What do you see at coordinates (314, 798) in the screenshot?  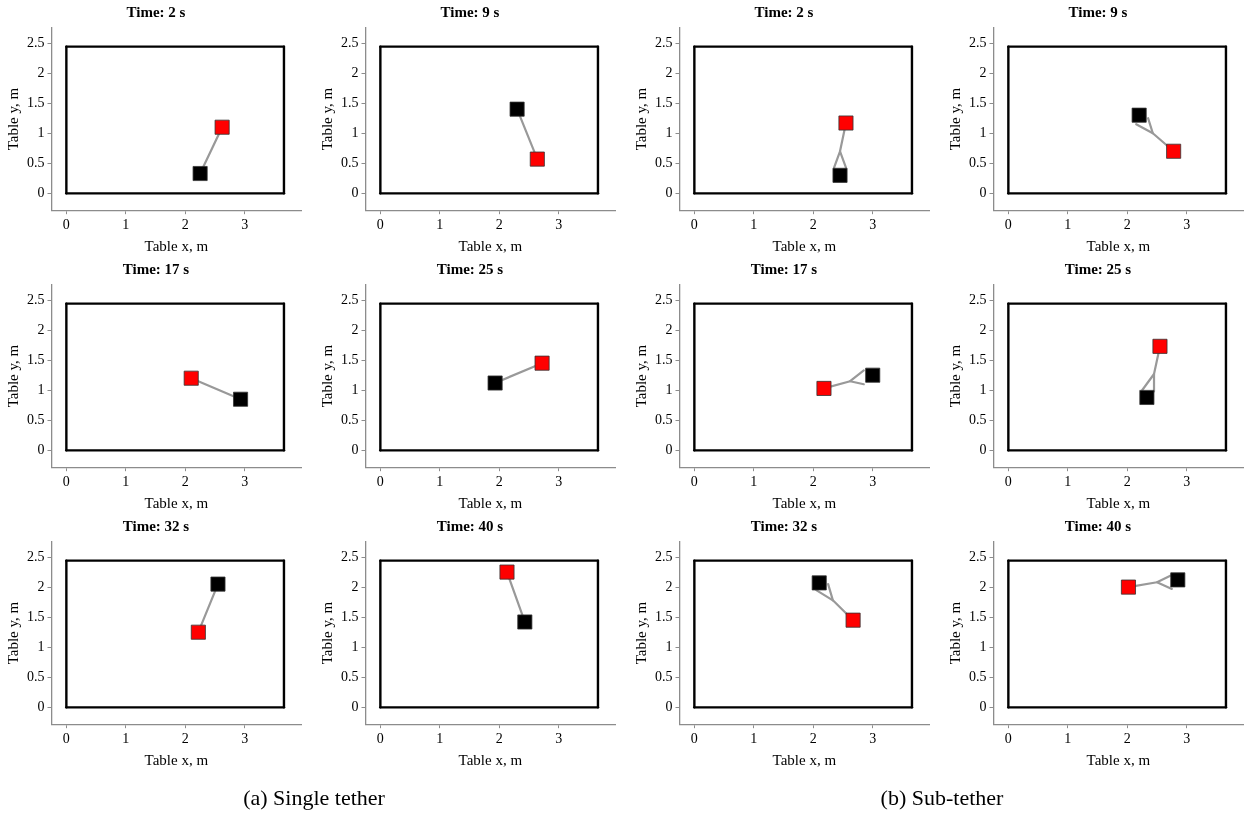 I see `text: (a) Single tether` at bounding box center [314, 798].